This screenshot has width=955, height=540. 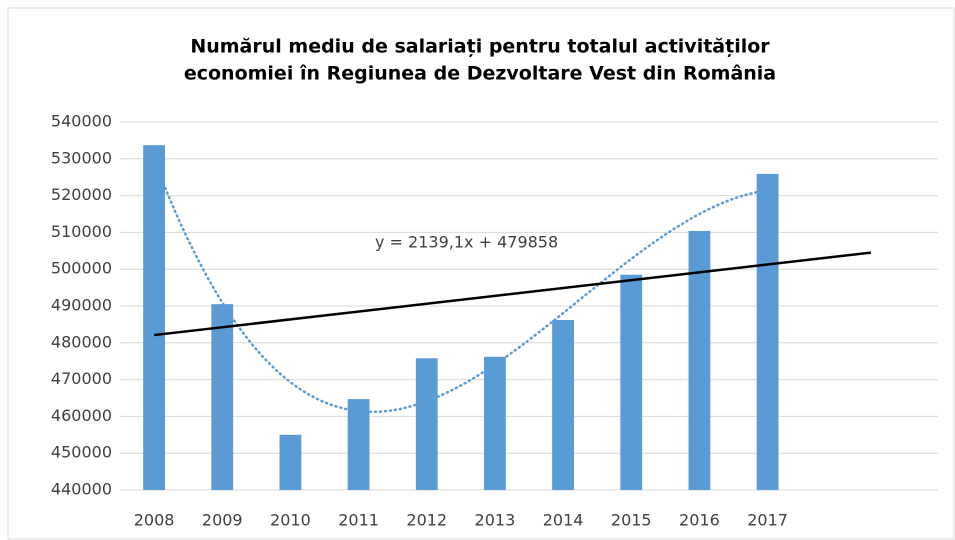 What do you see at coordinates (154, 520) in the screenshot?
I see `x-tick-label: 2008` at bounding box center [154, 520].